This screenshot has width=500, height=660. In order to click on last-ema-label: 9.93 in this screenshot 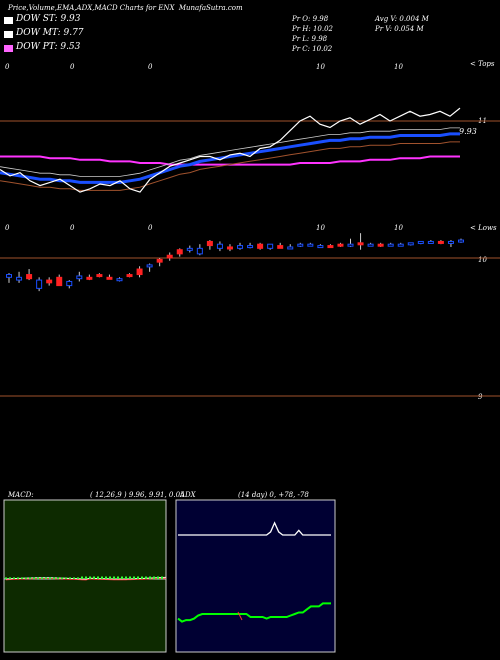, I will do `click(468, 131)`.